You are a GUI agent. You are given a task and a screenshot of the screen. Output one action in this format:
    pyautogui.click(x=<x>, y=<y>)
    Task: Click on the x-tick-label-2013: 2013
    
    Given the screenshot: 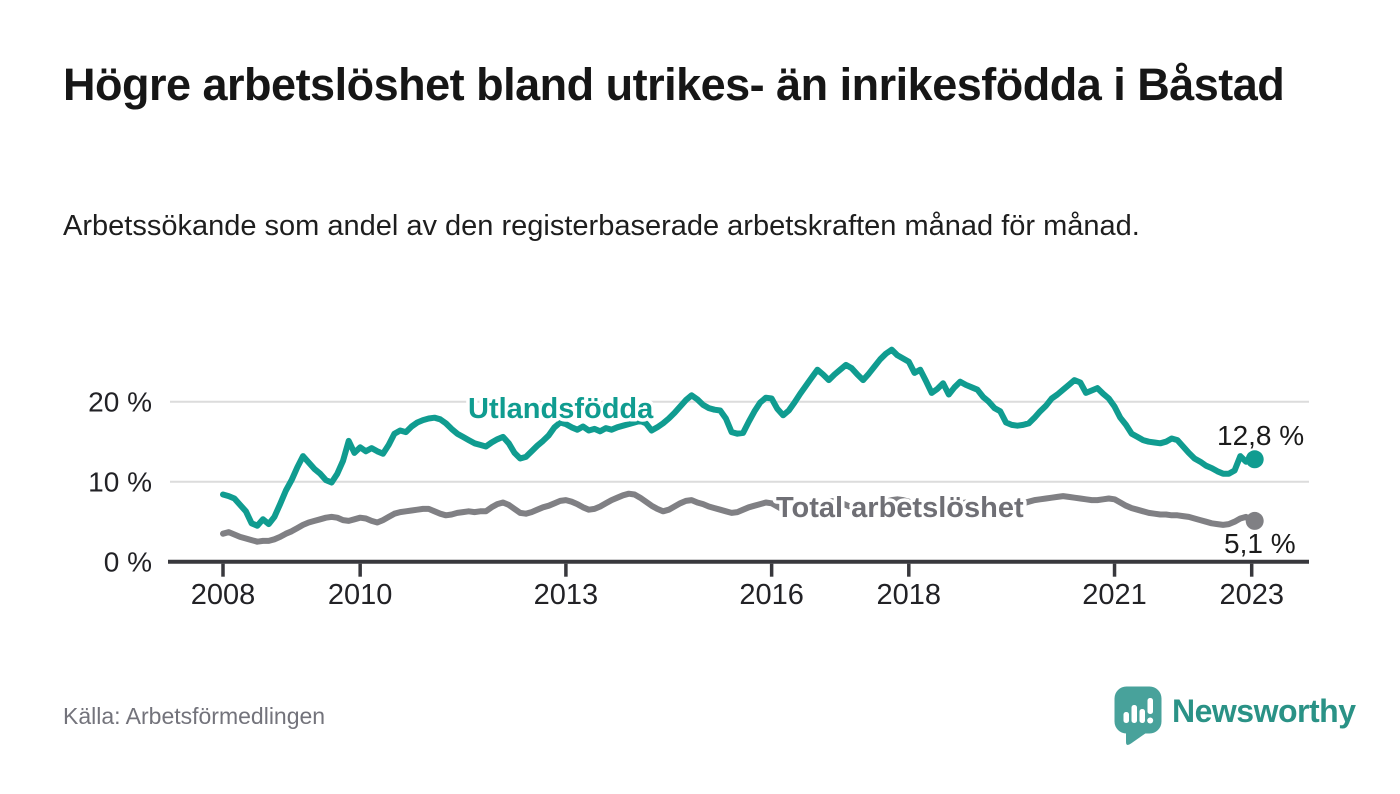 What is the action you would take?
    pyautogui.click(x=566, y=595)
    